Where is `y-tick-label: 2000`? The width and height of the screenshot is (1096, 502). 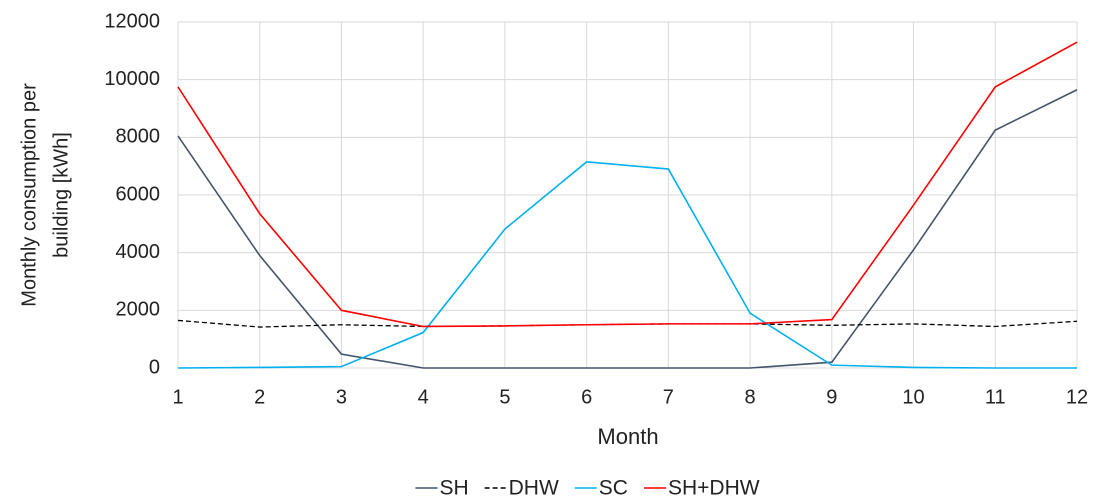 y-tick-label: 2000 is located at coordinates (138, 310).